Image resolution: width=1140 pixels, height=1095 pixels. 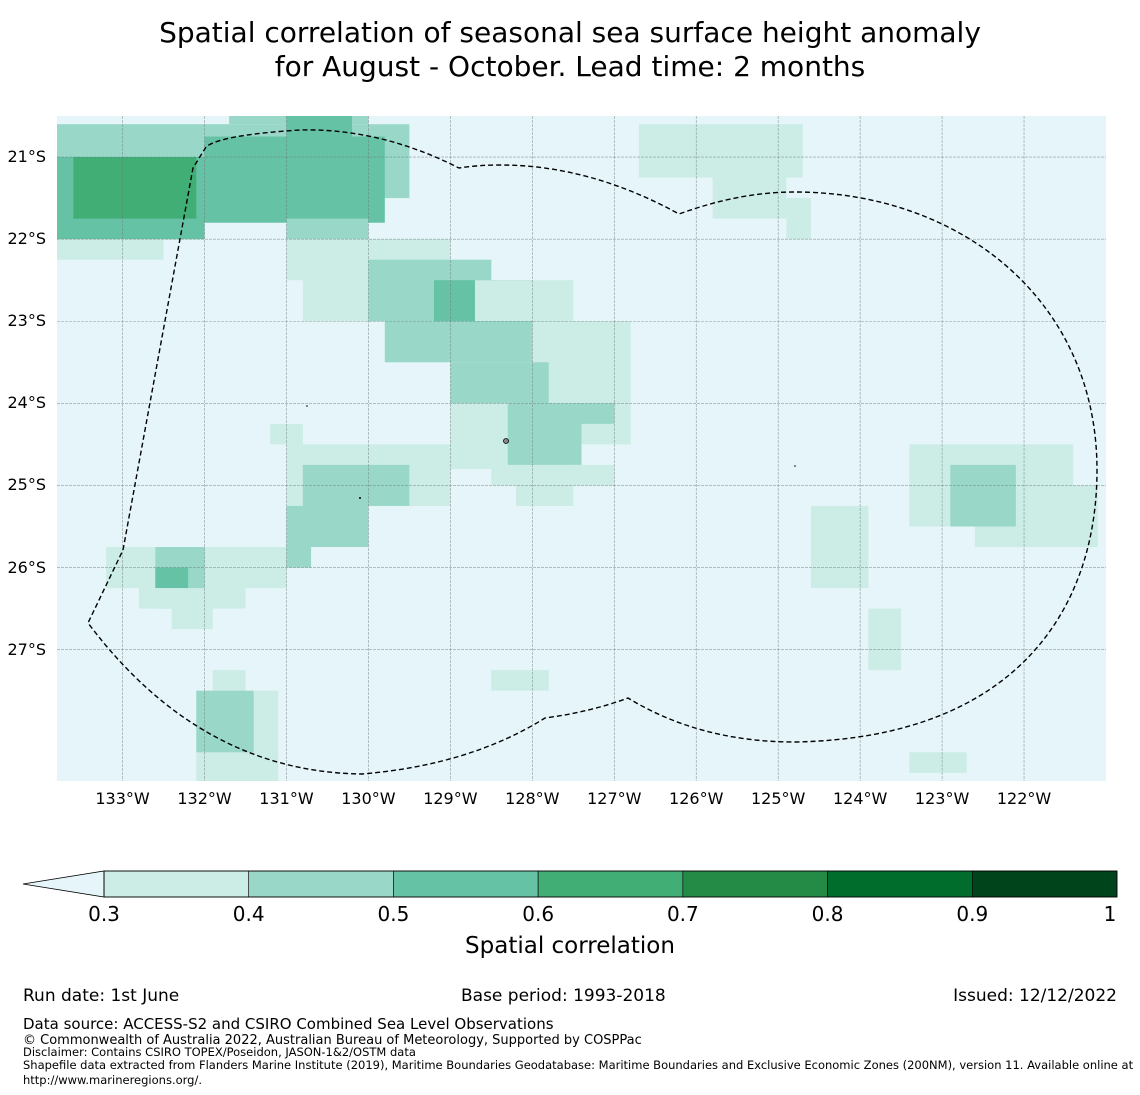 I want to click on latitude-label: 27°S, so click(x=26, y=649).